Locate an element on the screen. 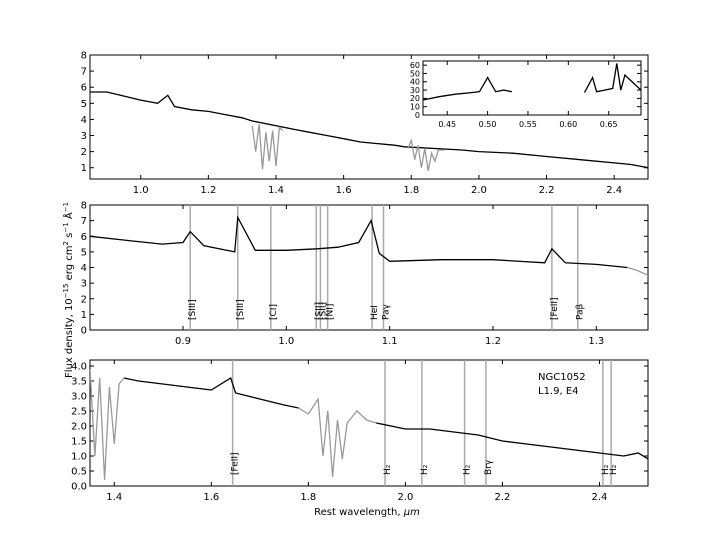 This screenshot has width=720, height=540. top-xtick-label: 1.2 is located at coordinates (208, 190).